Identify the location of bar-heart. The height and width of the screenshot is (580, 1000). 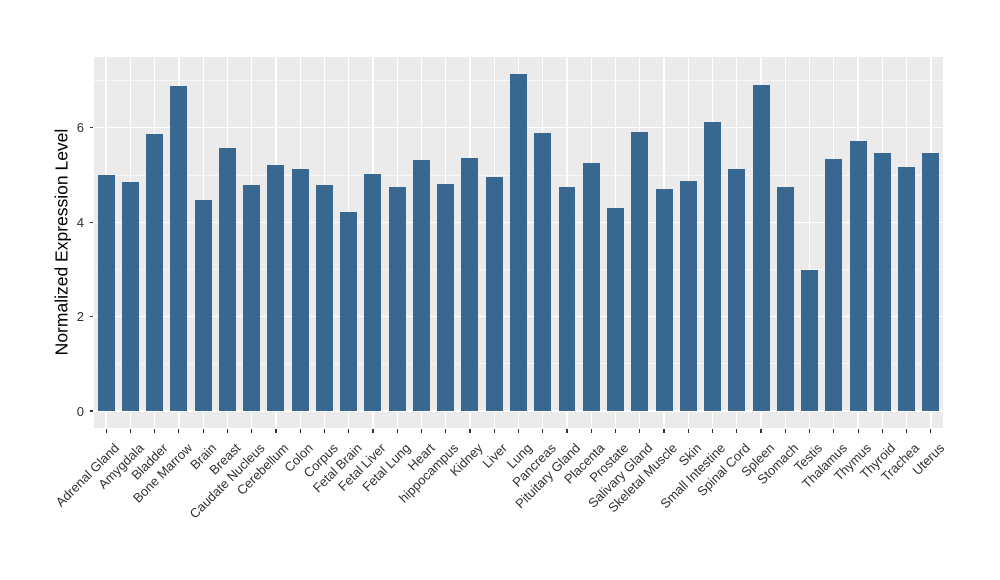
(421, 285).